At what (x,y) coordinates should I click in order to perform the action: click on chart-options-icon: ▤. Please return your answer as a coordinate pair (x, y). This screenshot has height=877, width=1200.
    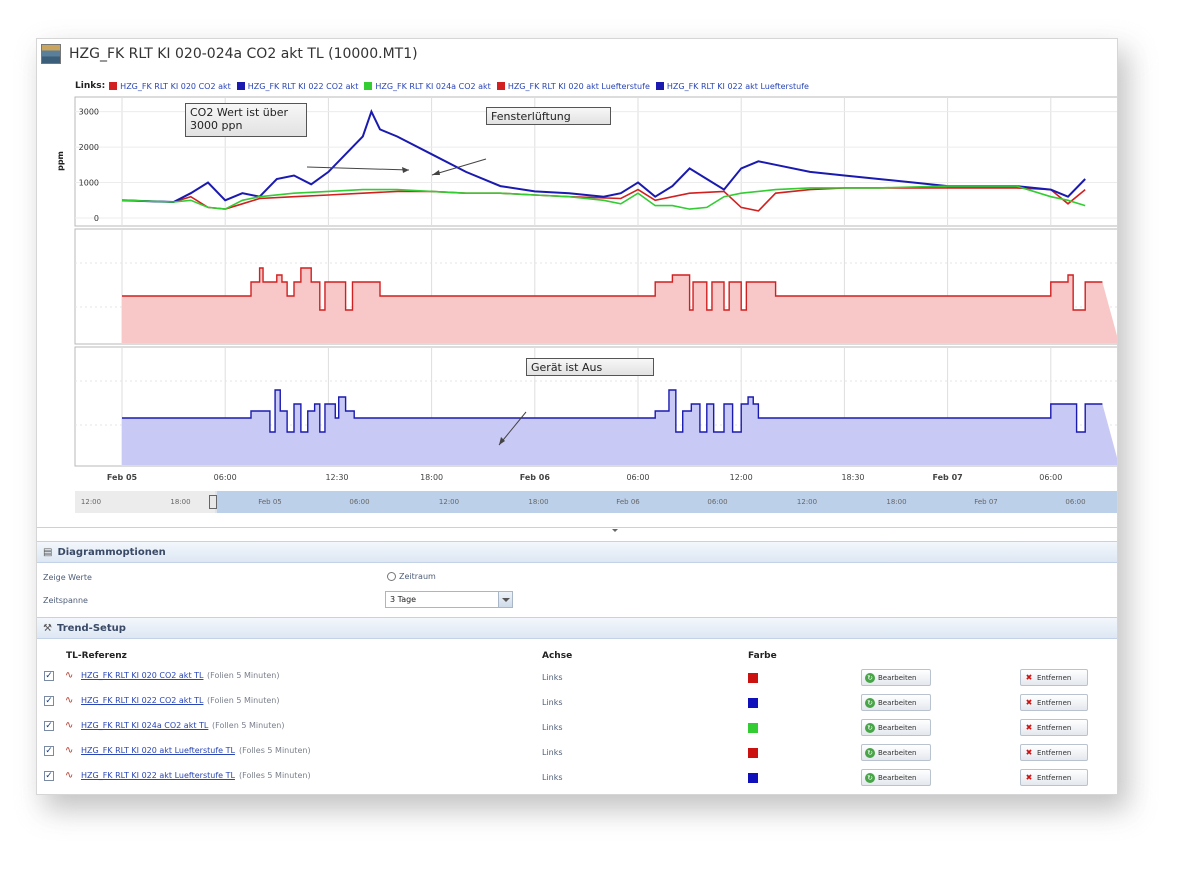
    Looking at the image, I should click on (48, 552).